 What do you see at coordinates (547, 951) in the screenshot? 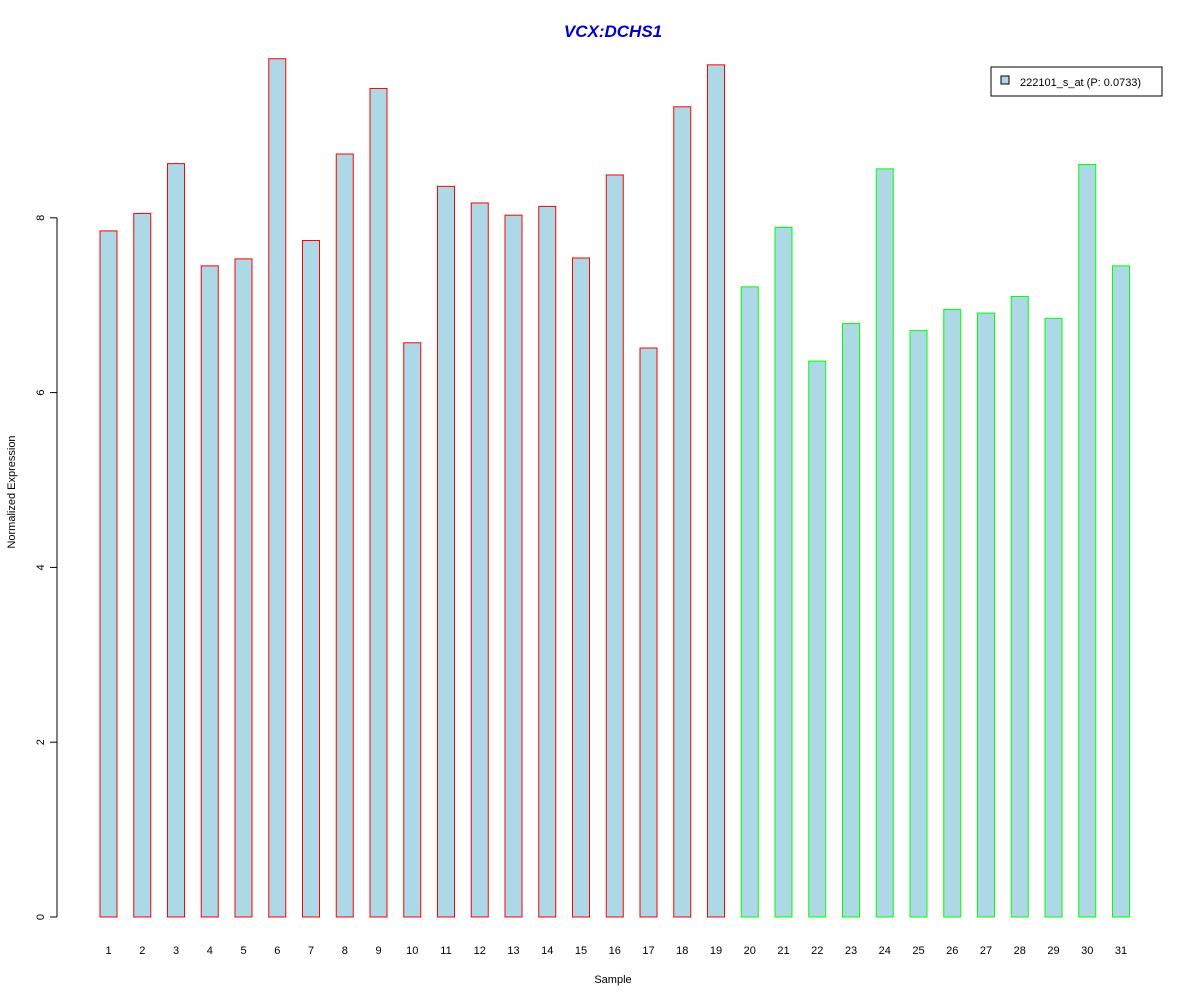
I see `x-tick-label: 14` at bounding box center [547, 951].